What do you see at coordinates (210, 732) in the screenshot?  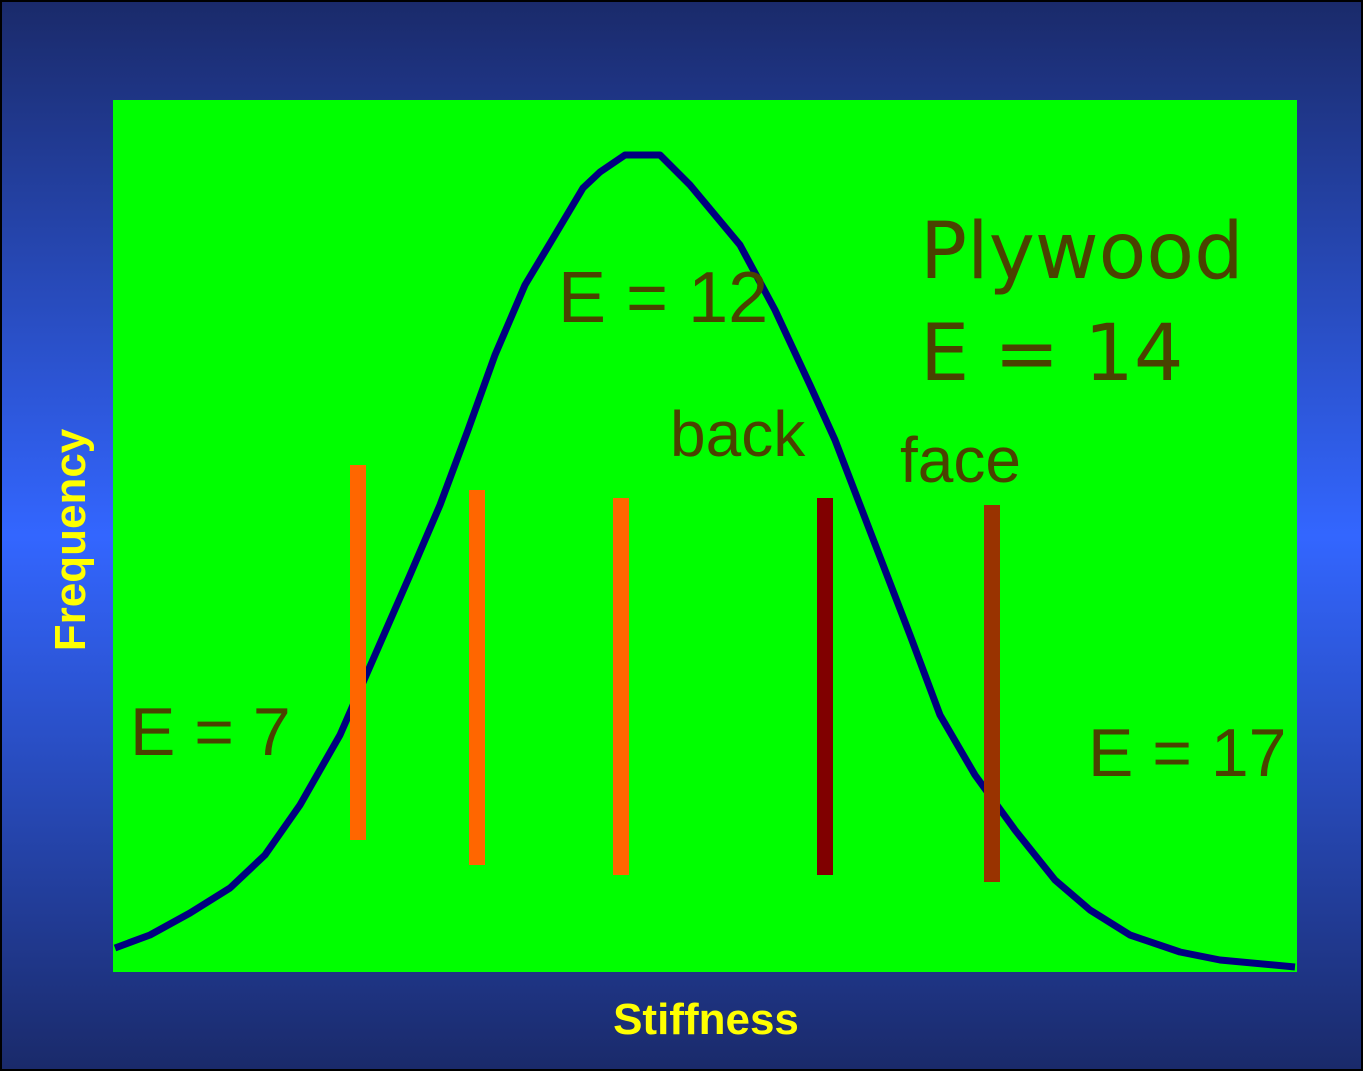 I see `annotation: E = 7` at bounding box center [210, 732].